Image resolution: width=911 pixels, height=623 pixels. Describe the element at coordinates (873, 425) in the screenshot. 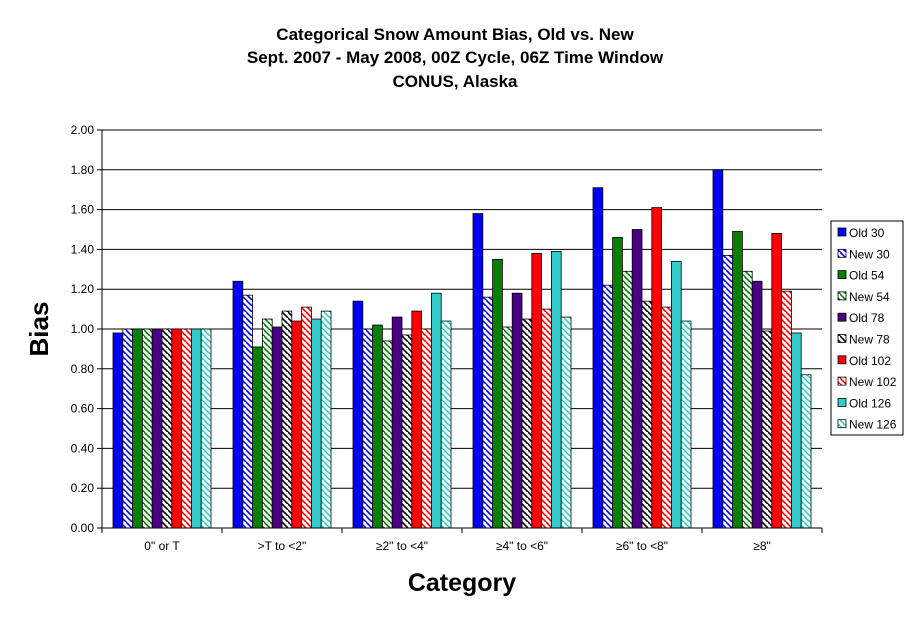

I see `legend-entry: New 126` at that location.